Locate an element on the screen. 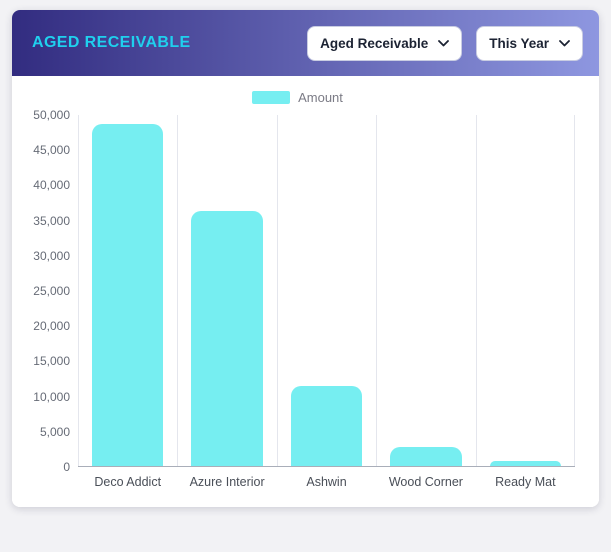 The width and height of the screenshot is (611, 552). bar-ashwin is located at coordinates (326, 426).